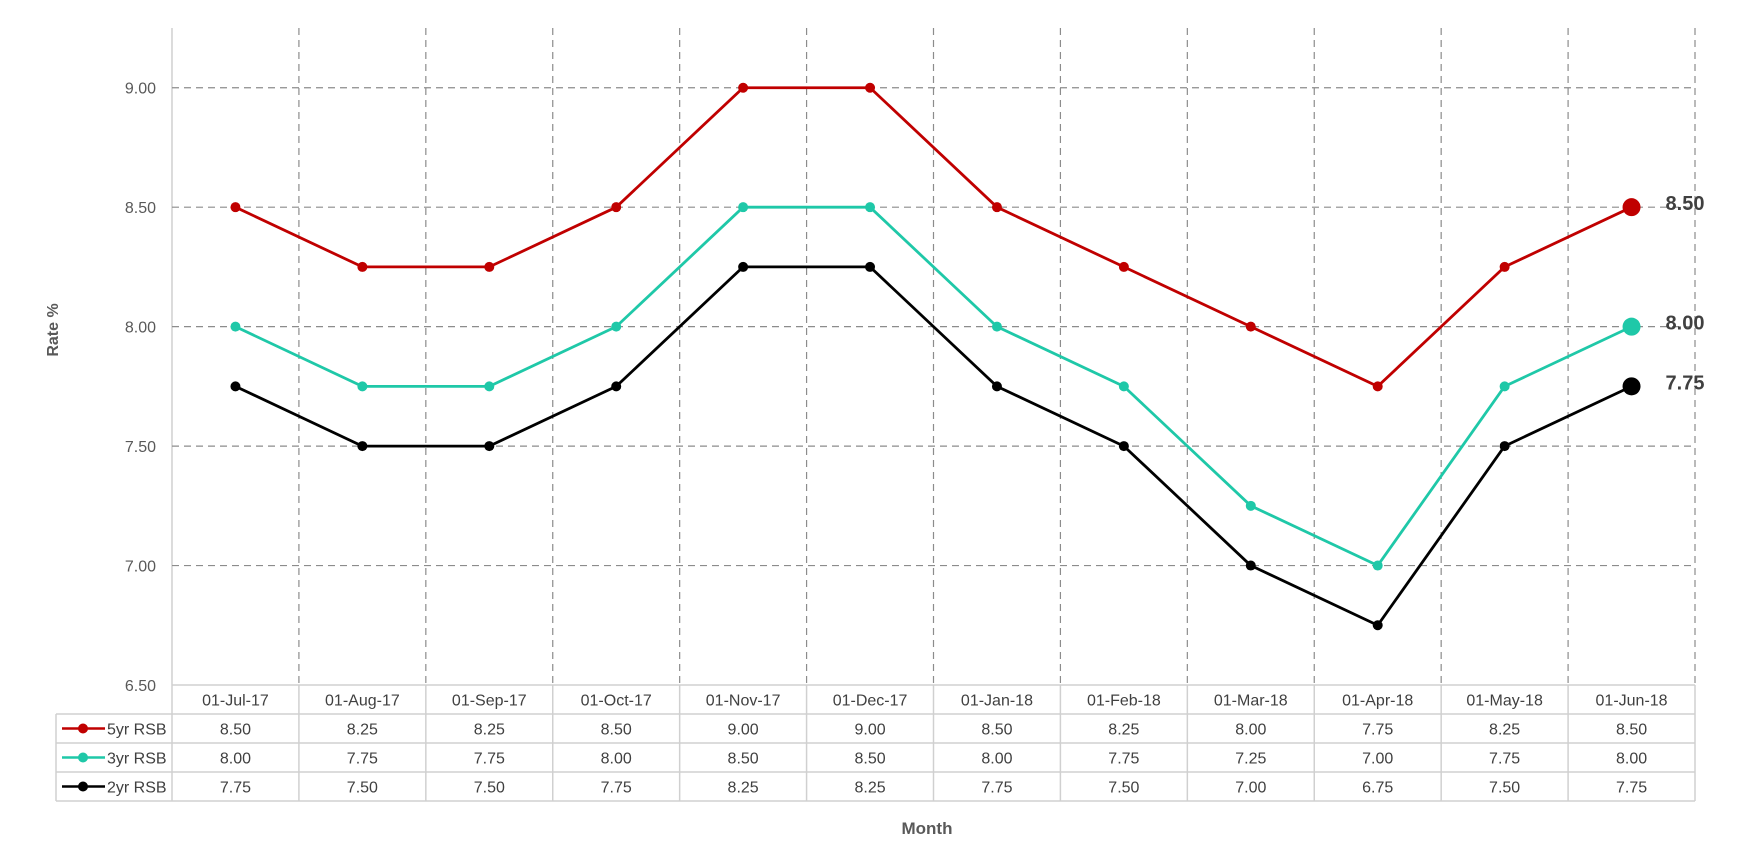  I want to click on table-cell-value: 7.25, so click(1250, 759).